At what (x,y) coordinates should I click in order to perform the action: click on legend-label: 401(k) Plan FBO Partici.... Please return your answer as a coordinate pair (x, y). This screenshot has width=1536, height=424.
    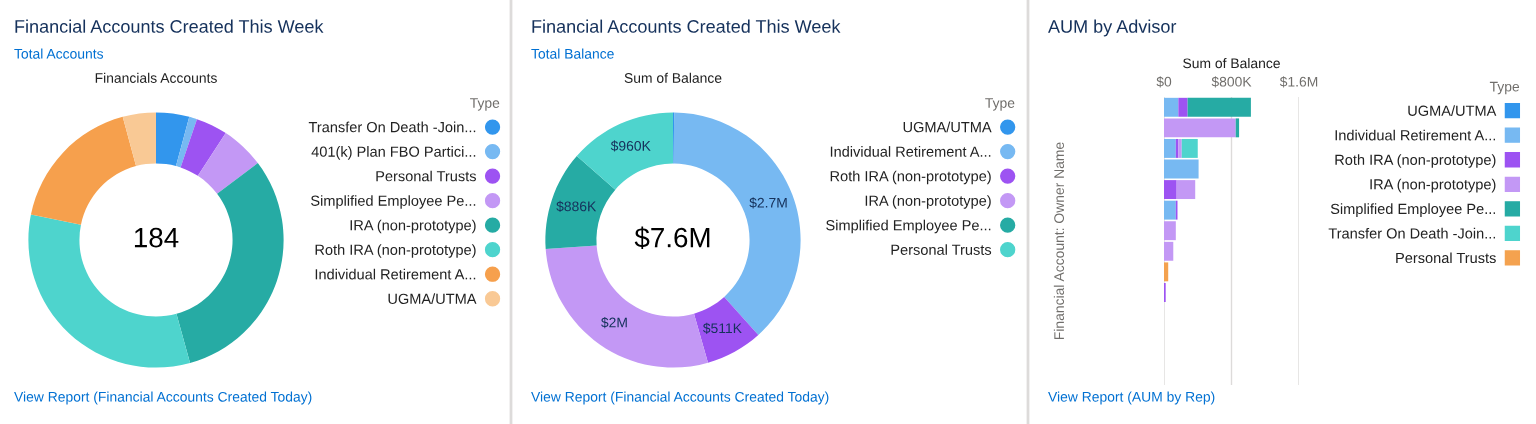
    Looking at the image, I should click on (393, 153).